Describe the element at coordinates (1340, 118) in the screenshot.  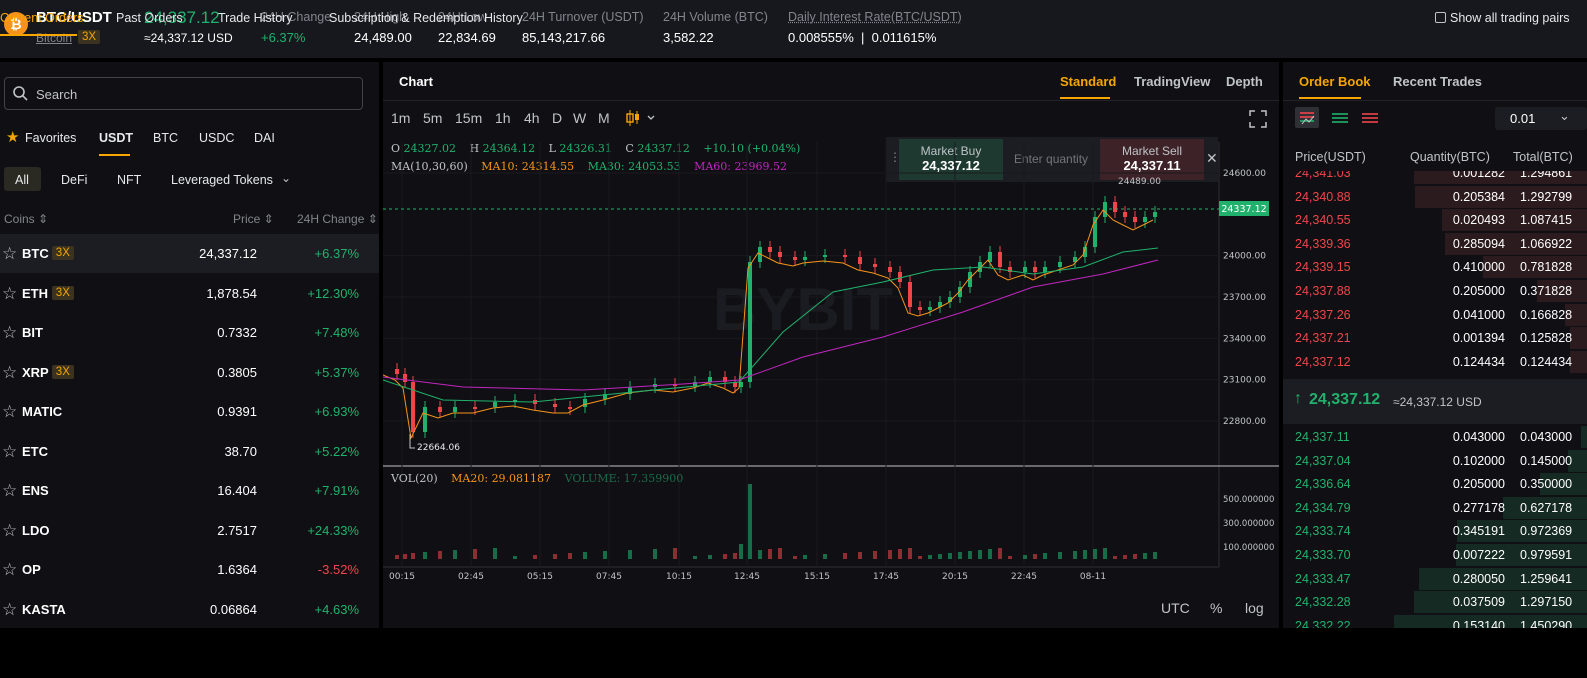
I see `view-bids-icon` at that location.